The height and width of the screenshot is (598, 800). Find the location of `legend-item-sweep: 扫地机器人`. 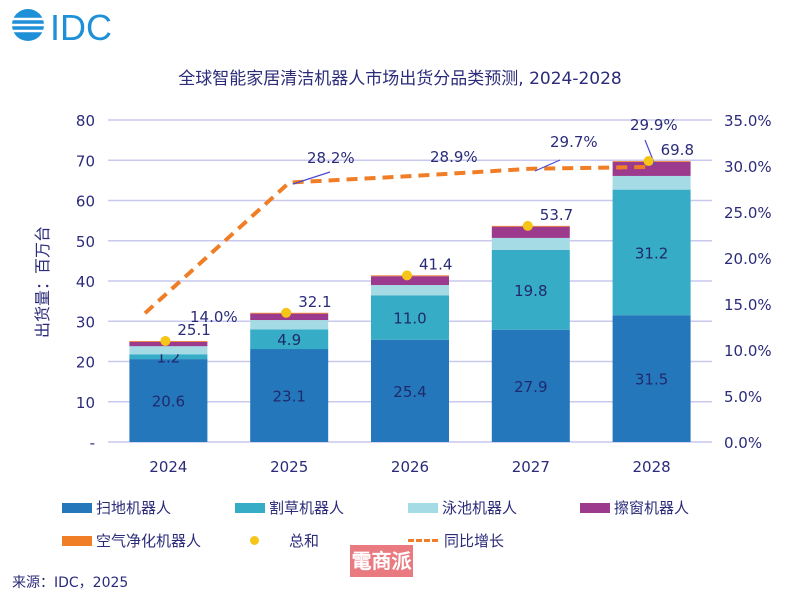

legend-item-sweep: 扫地机器人 is located at coordinates (116, 507).